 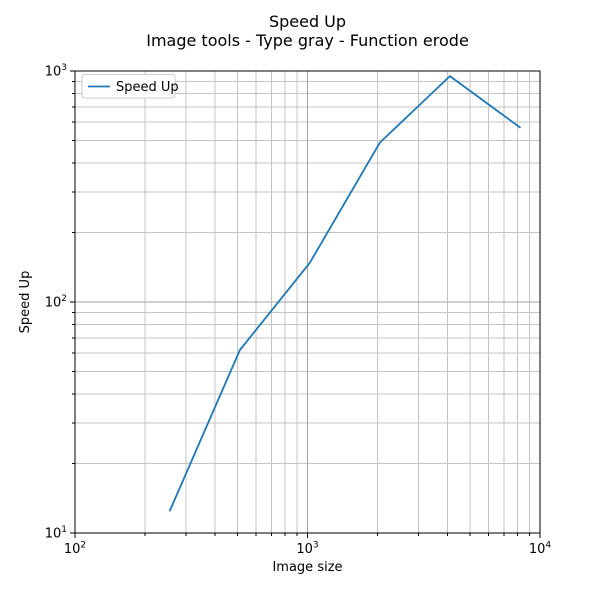 I want to click on legend-box, so click(x=128, y=86).